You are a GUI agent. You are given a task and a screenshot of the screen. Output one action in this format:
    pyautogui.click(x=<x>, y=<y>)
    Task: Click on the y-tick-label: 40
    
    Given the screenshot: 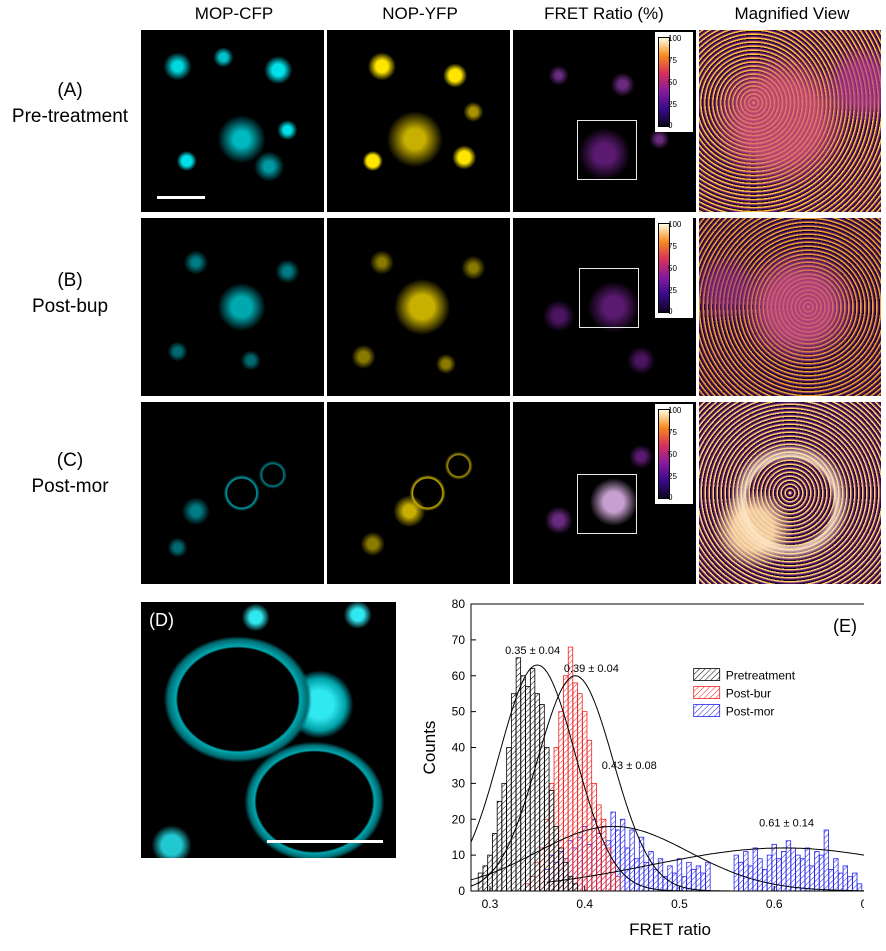 What is the action you would take?
    pyautogui.click(x=459, y=748)
    